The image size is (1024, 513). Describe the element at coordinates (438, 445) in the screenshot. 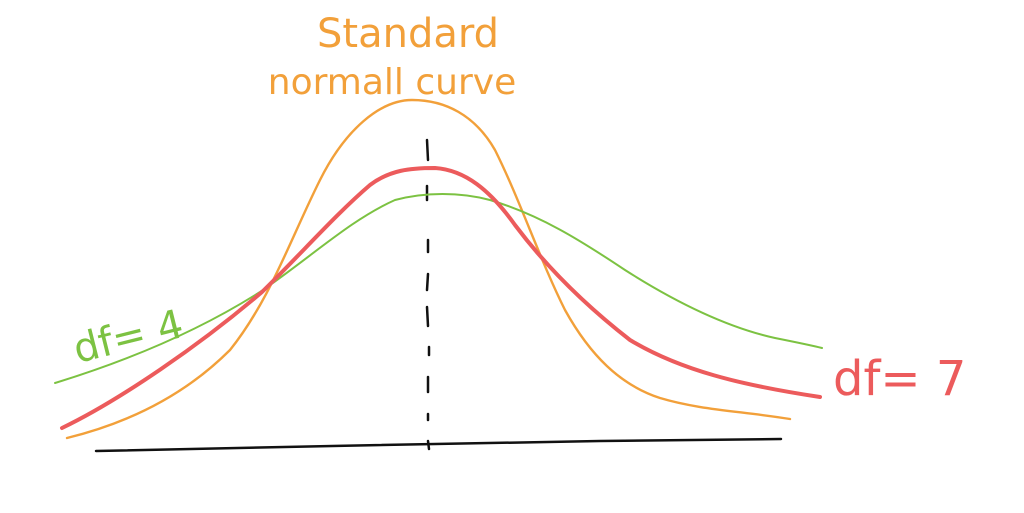

I see `x-axis-line` at that location.